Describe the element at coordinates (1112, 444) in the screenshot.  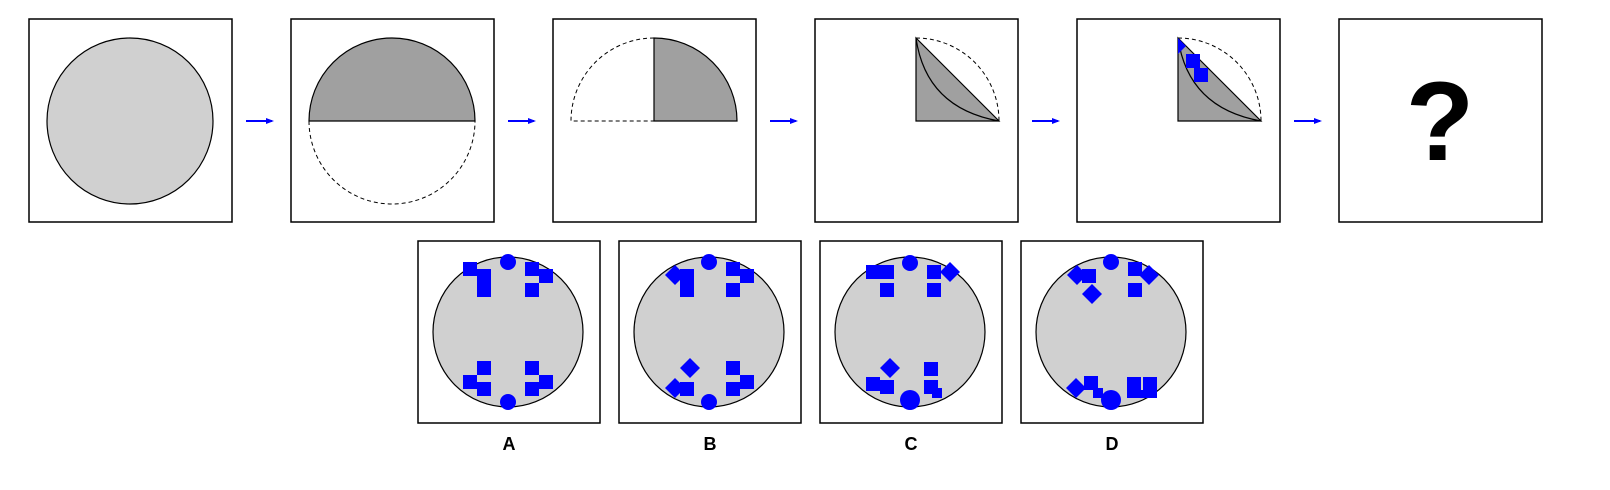
I see `option-label: D` at that location.